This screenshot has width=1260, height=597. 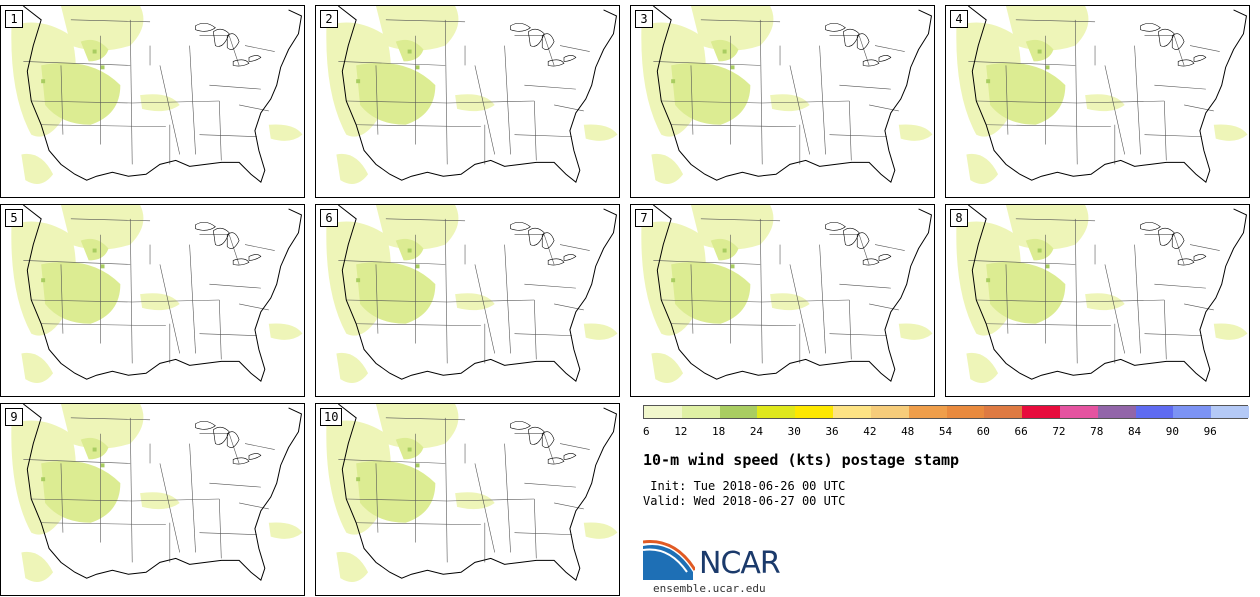 I want to click on member-map-panel: 4, so click(x=1097, y=101).